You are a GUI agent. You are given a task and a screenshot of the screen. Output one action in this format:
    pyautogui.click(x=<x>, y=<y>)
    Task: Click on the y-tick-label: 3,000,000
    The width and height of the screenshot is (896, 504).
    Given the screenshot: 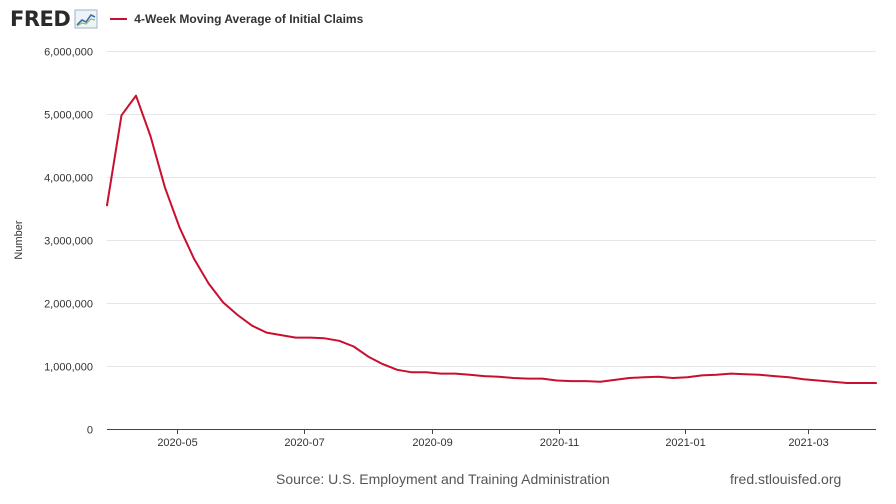 What is the action you would take?
    pyautogui.click(x=68, y=242)
    